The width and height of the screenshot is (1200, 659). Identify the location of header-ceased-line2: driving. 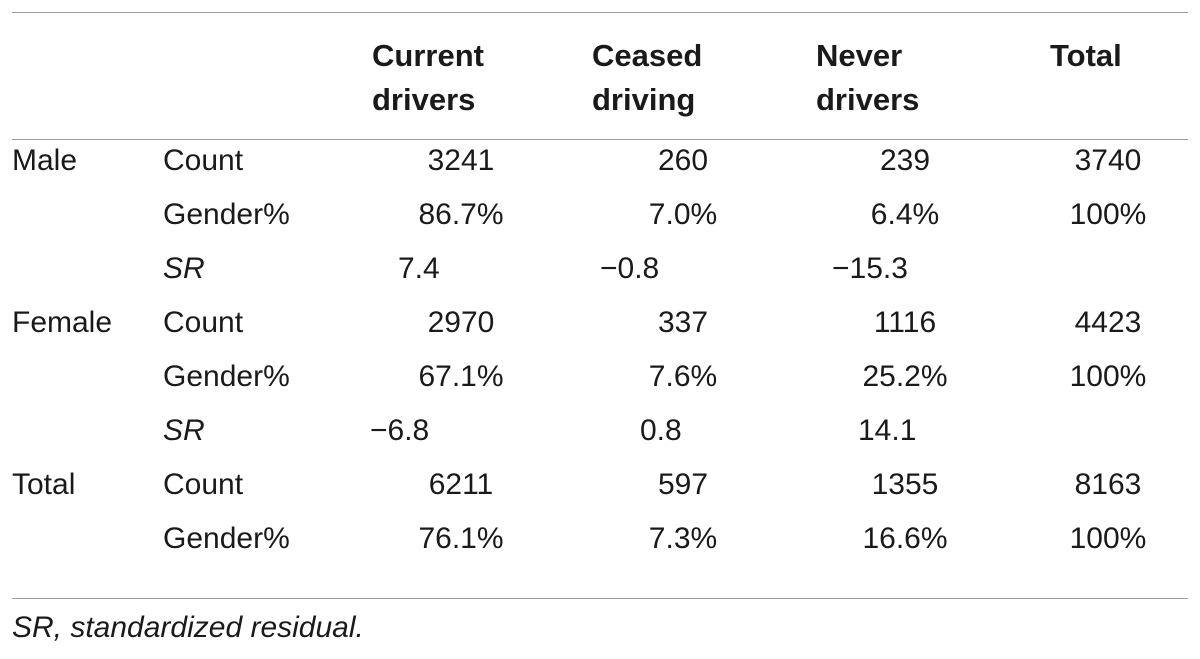
(644, 99).